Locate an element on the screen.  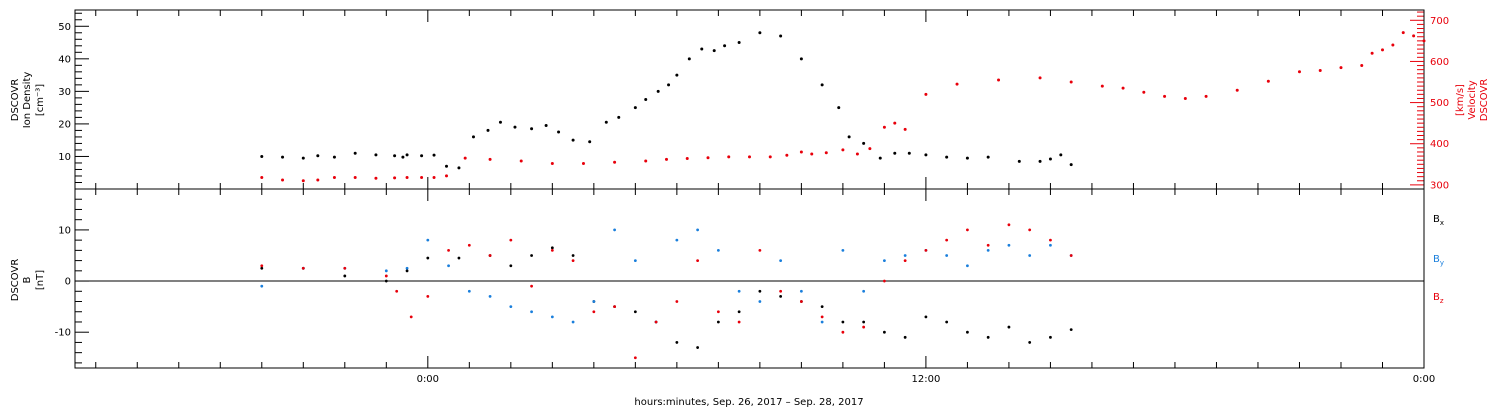
top-left-axis: 10 20 30 40 50 is located at coordinates (73, 101).